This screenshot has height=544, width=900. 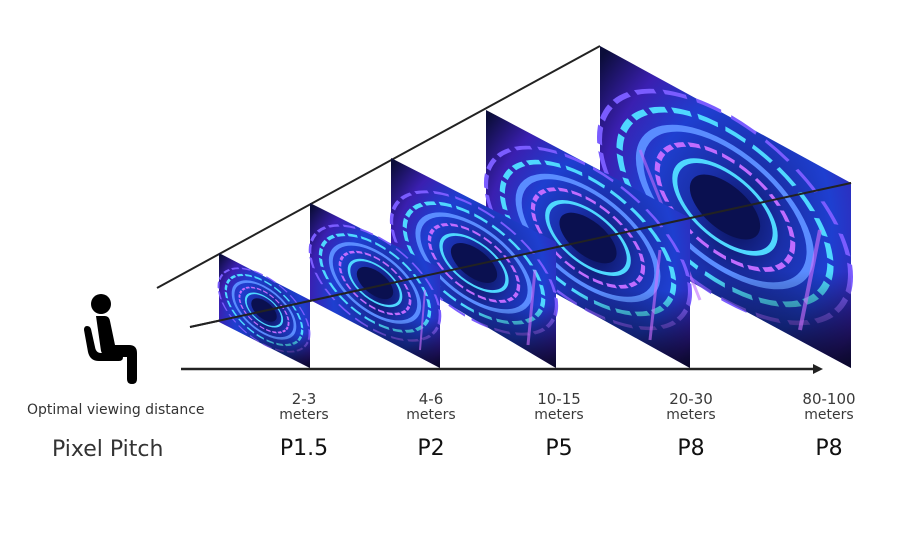 What do you see at coordinates (431, 448) in the screenshot?
I see `pitch-label-2: P2` at bounding box center [431, 448].